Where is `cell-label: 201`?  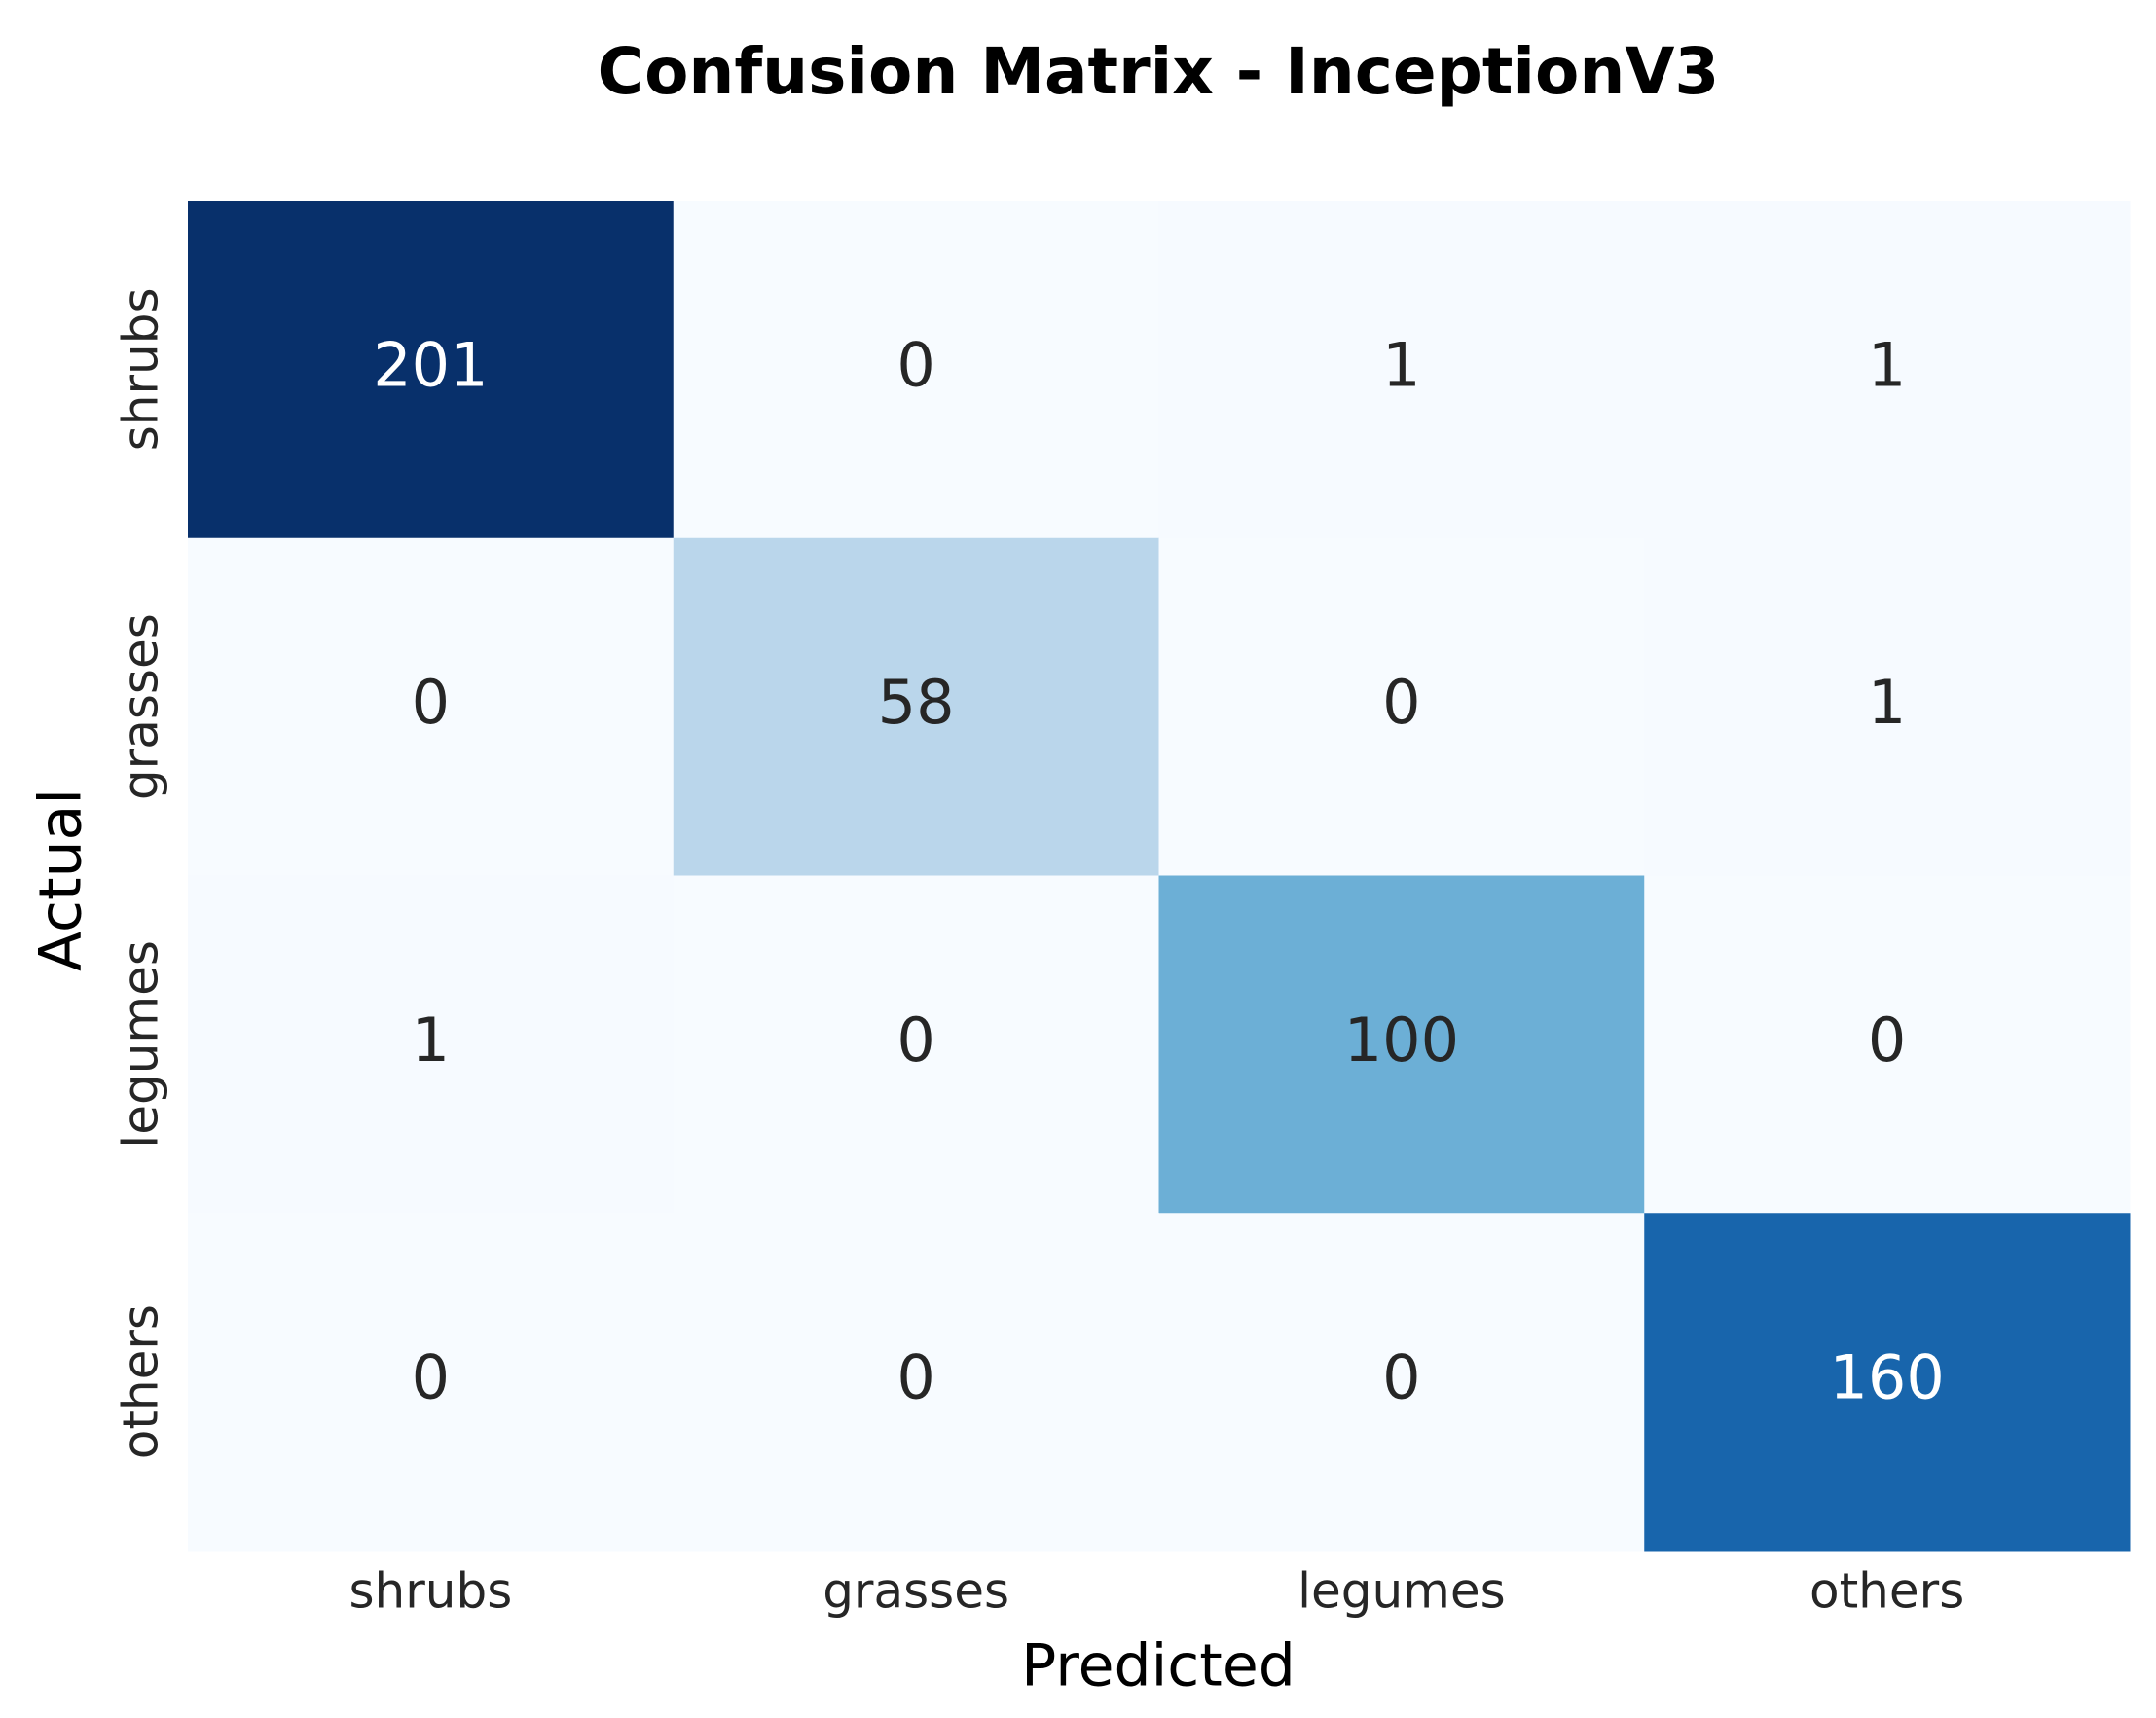
cell-label: 201 is located at coordinates (430, 364).